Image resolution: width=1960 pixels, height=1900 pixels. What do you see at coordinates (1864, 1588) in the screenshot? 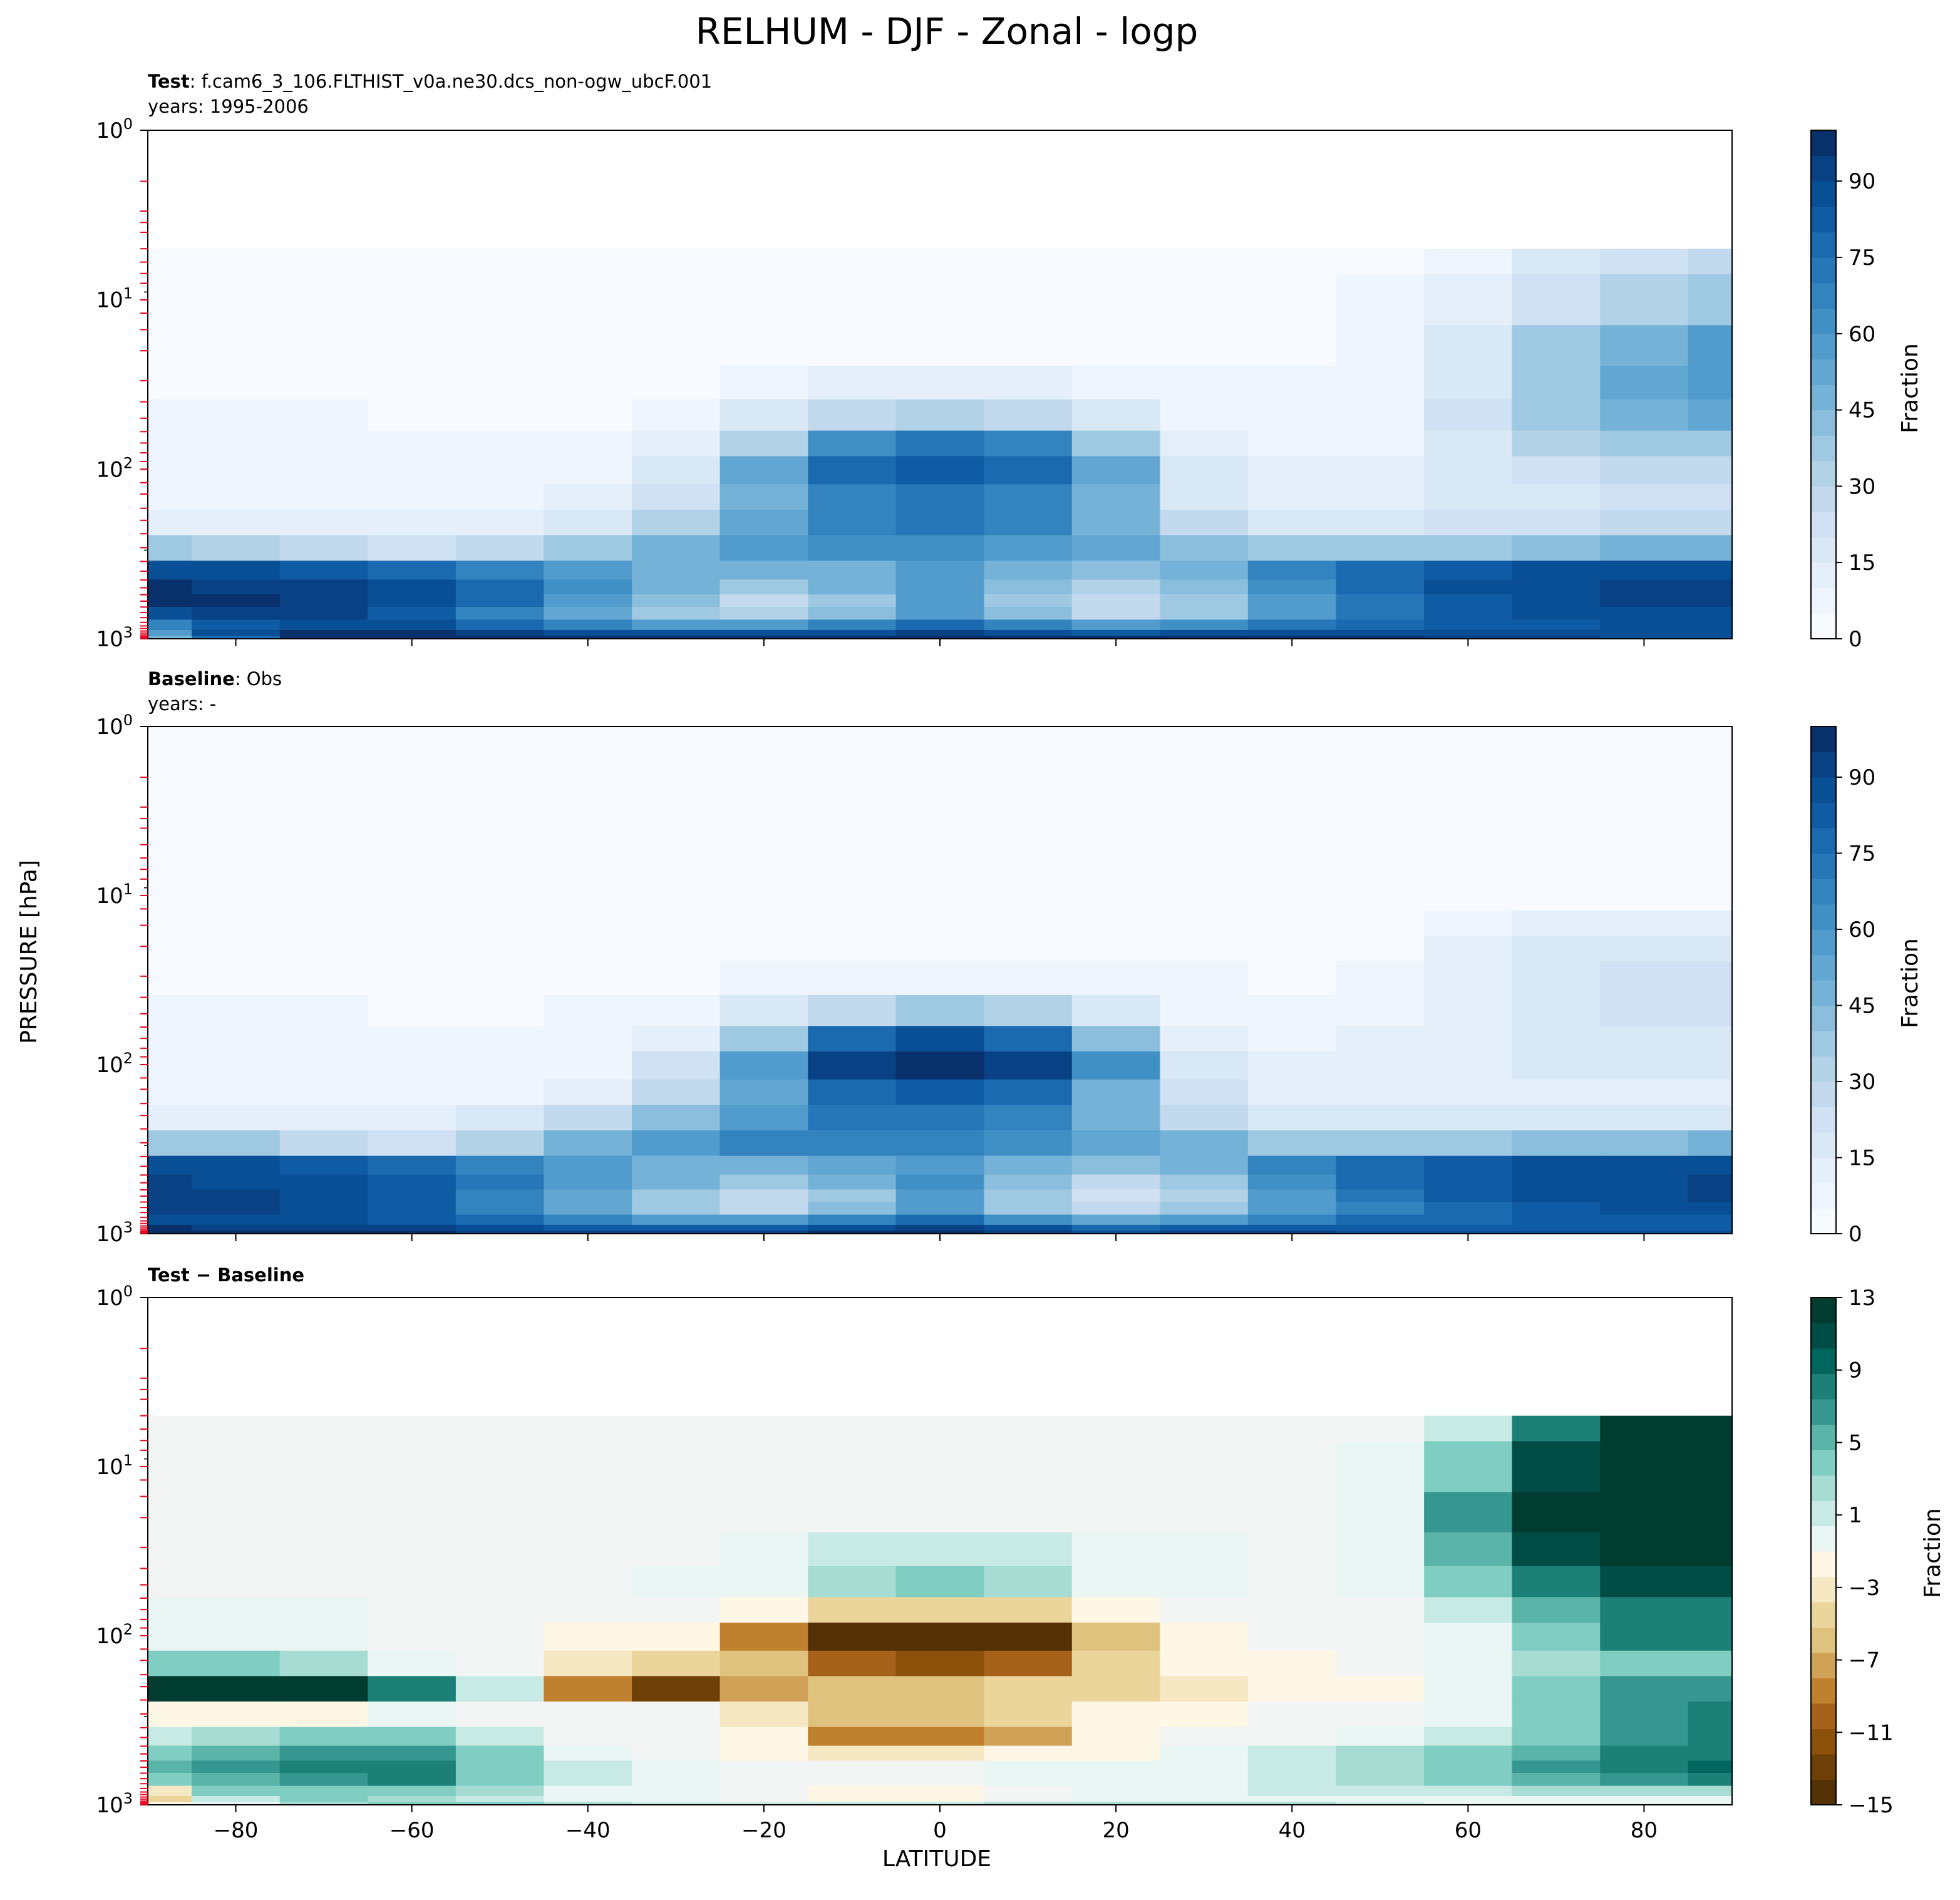
I see `colorbar-tick-label: −3` at bounding box center [1864, 1588].